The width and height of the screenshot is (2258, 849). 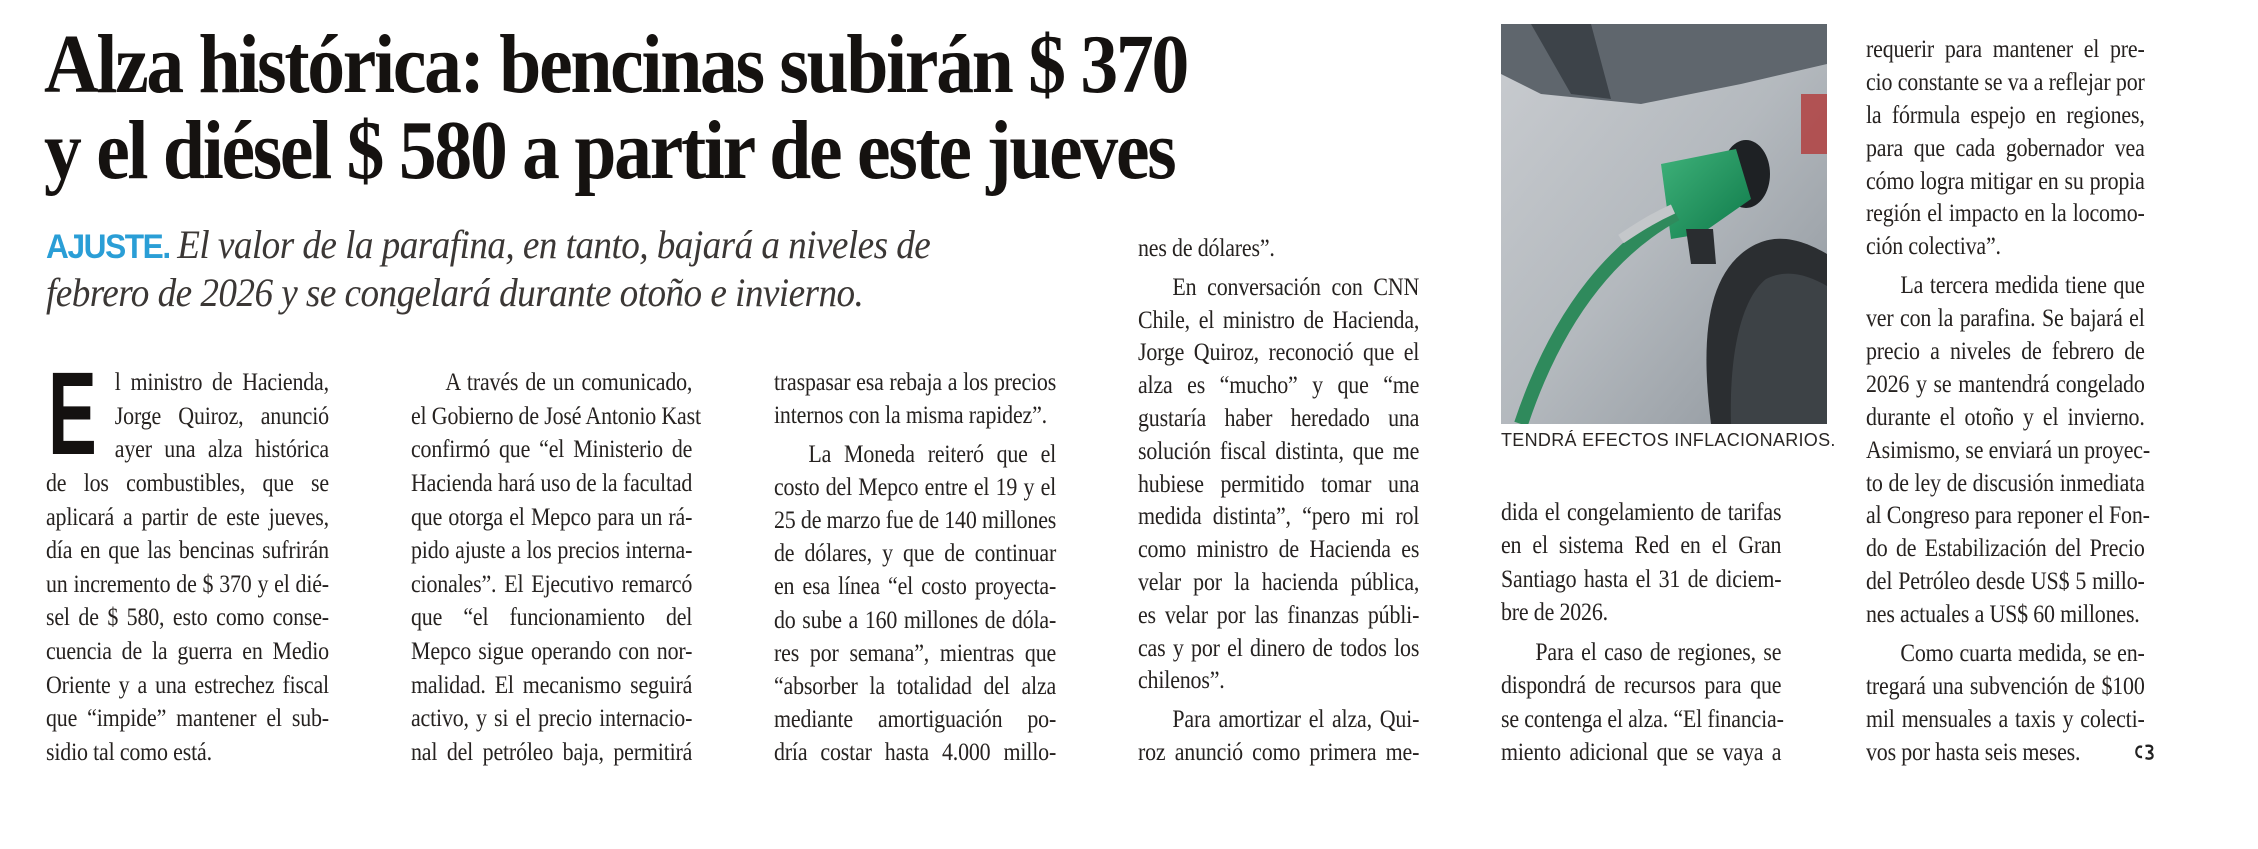 What do you see at coordinates (1296, 286) in the screenshot?
I see `text-line: En conversación con CNN` at bounding box center [1296, 286].